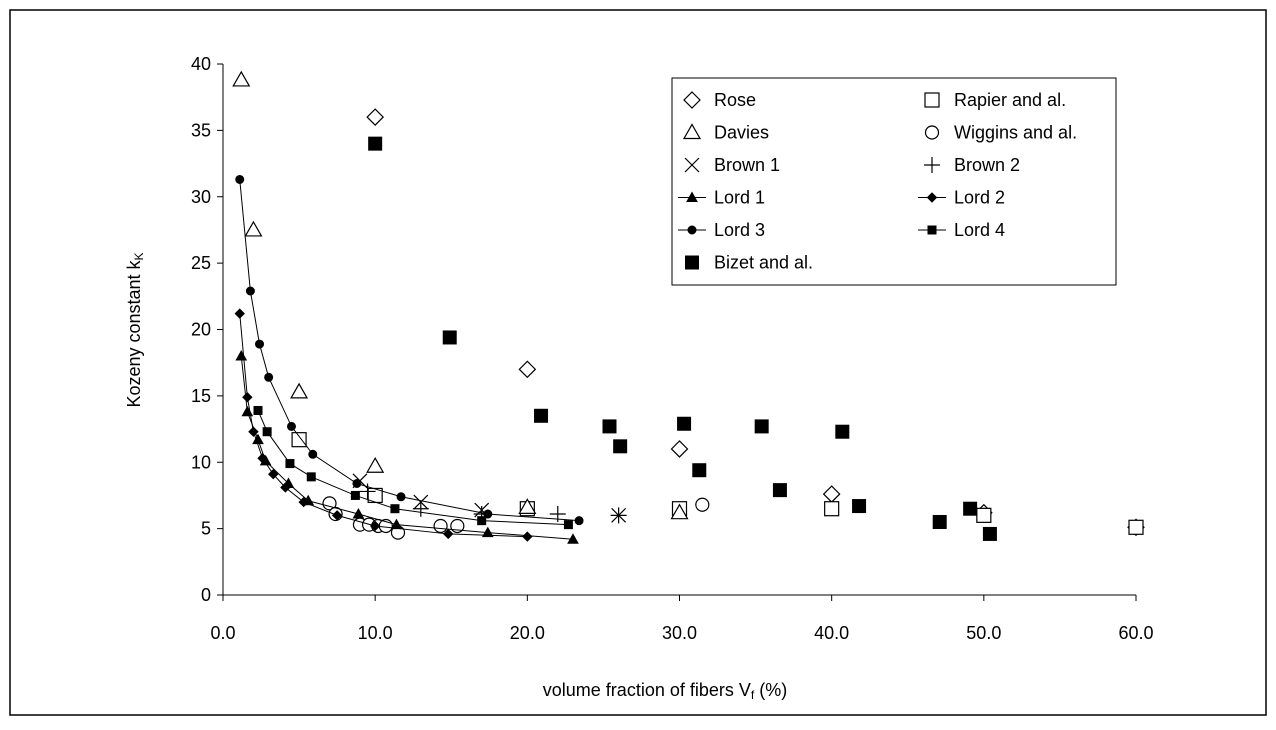 The width and height of the screenshot is (1276, 730). Describe the element at coordinates (201, 197) in the screenshot. I see `y-tick-label: 30` at that location.